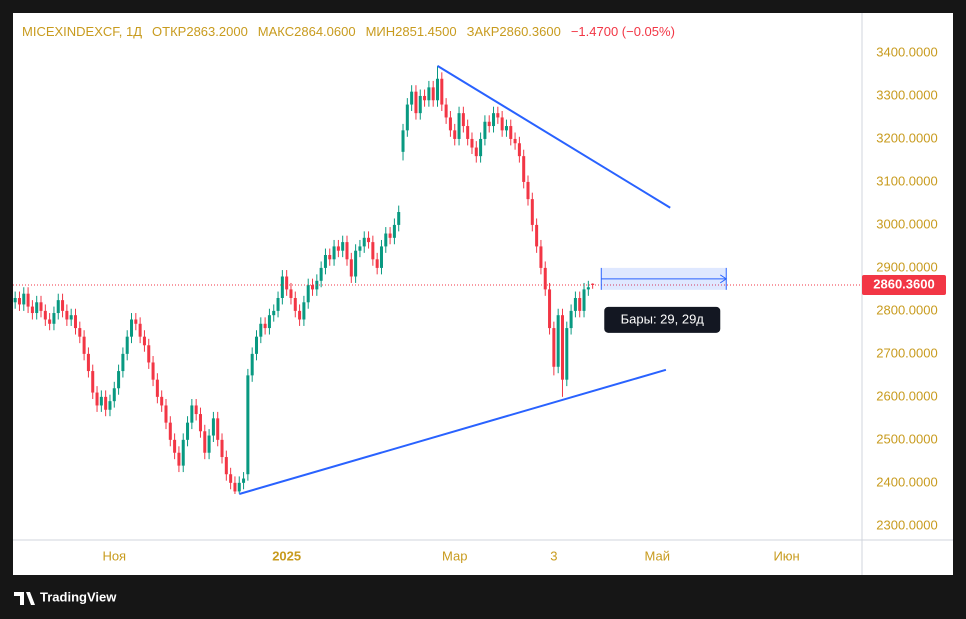  I want to click on date-range-tooltip, so click(662, 319).